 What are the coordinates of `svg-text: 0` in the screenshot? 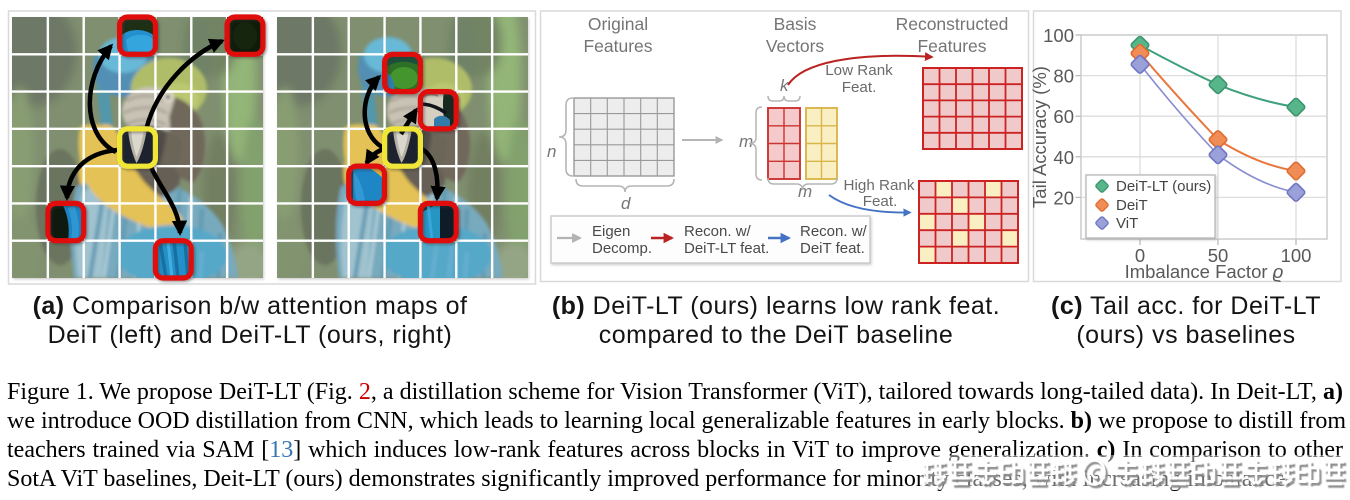 It's located at (1140, 255).